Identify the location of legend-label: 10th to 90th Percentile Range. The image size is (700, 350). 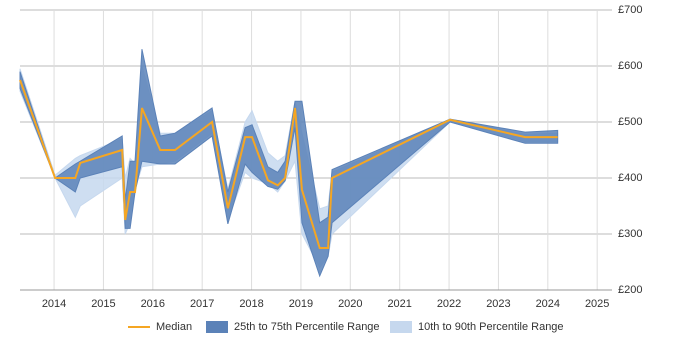
(491, 327).